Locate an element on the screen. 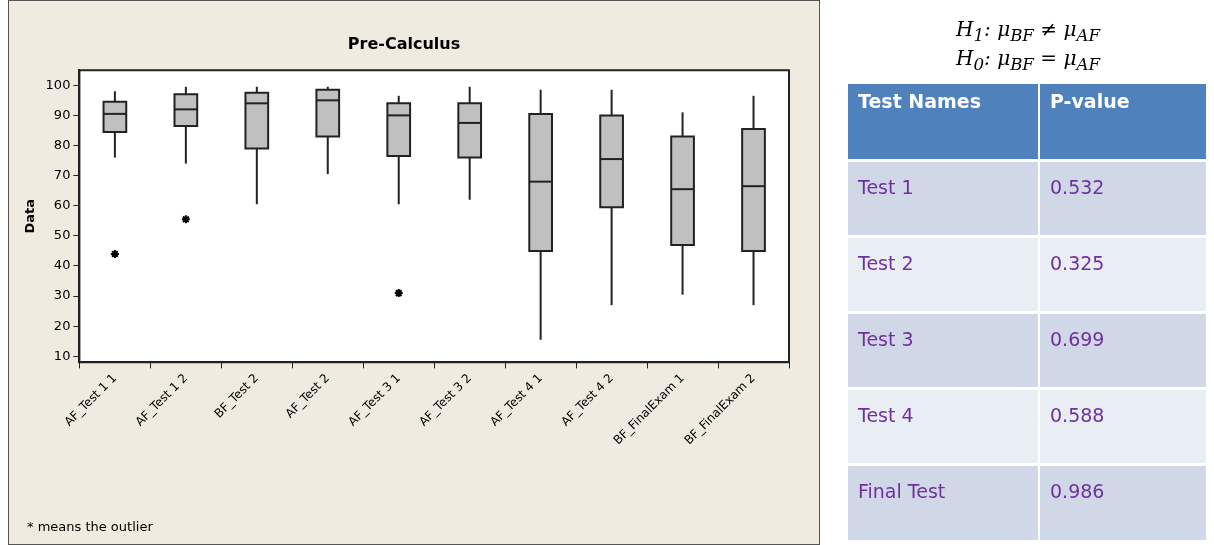  text: P-value is located at coordinates (1090, 101).